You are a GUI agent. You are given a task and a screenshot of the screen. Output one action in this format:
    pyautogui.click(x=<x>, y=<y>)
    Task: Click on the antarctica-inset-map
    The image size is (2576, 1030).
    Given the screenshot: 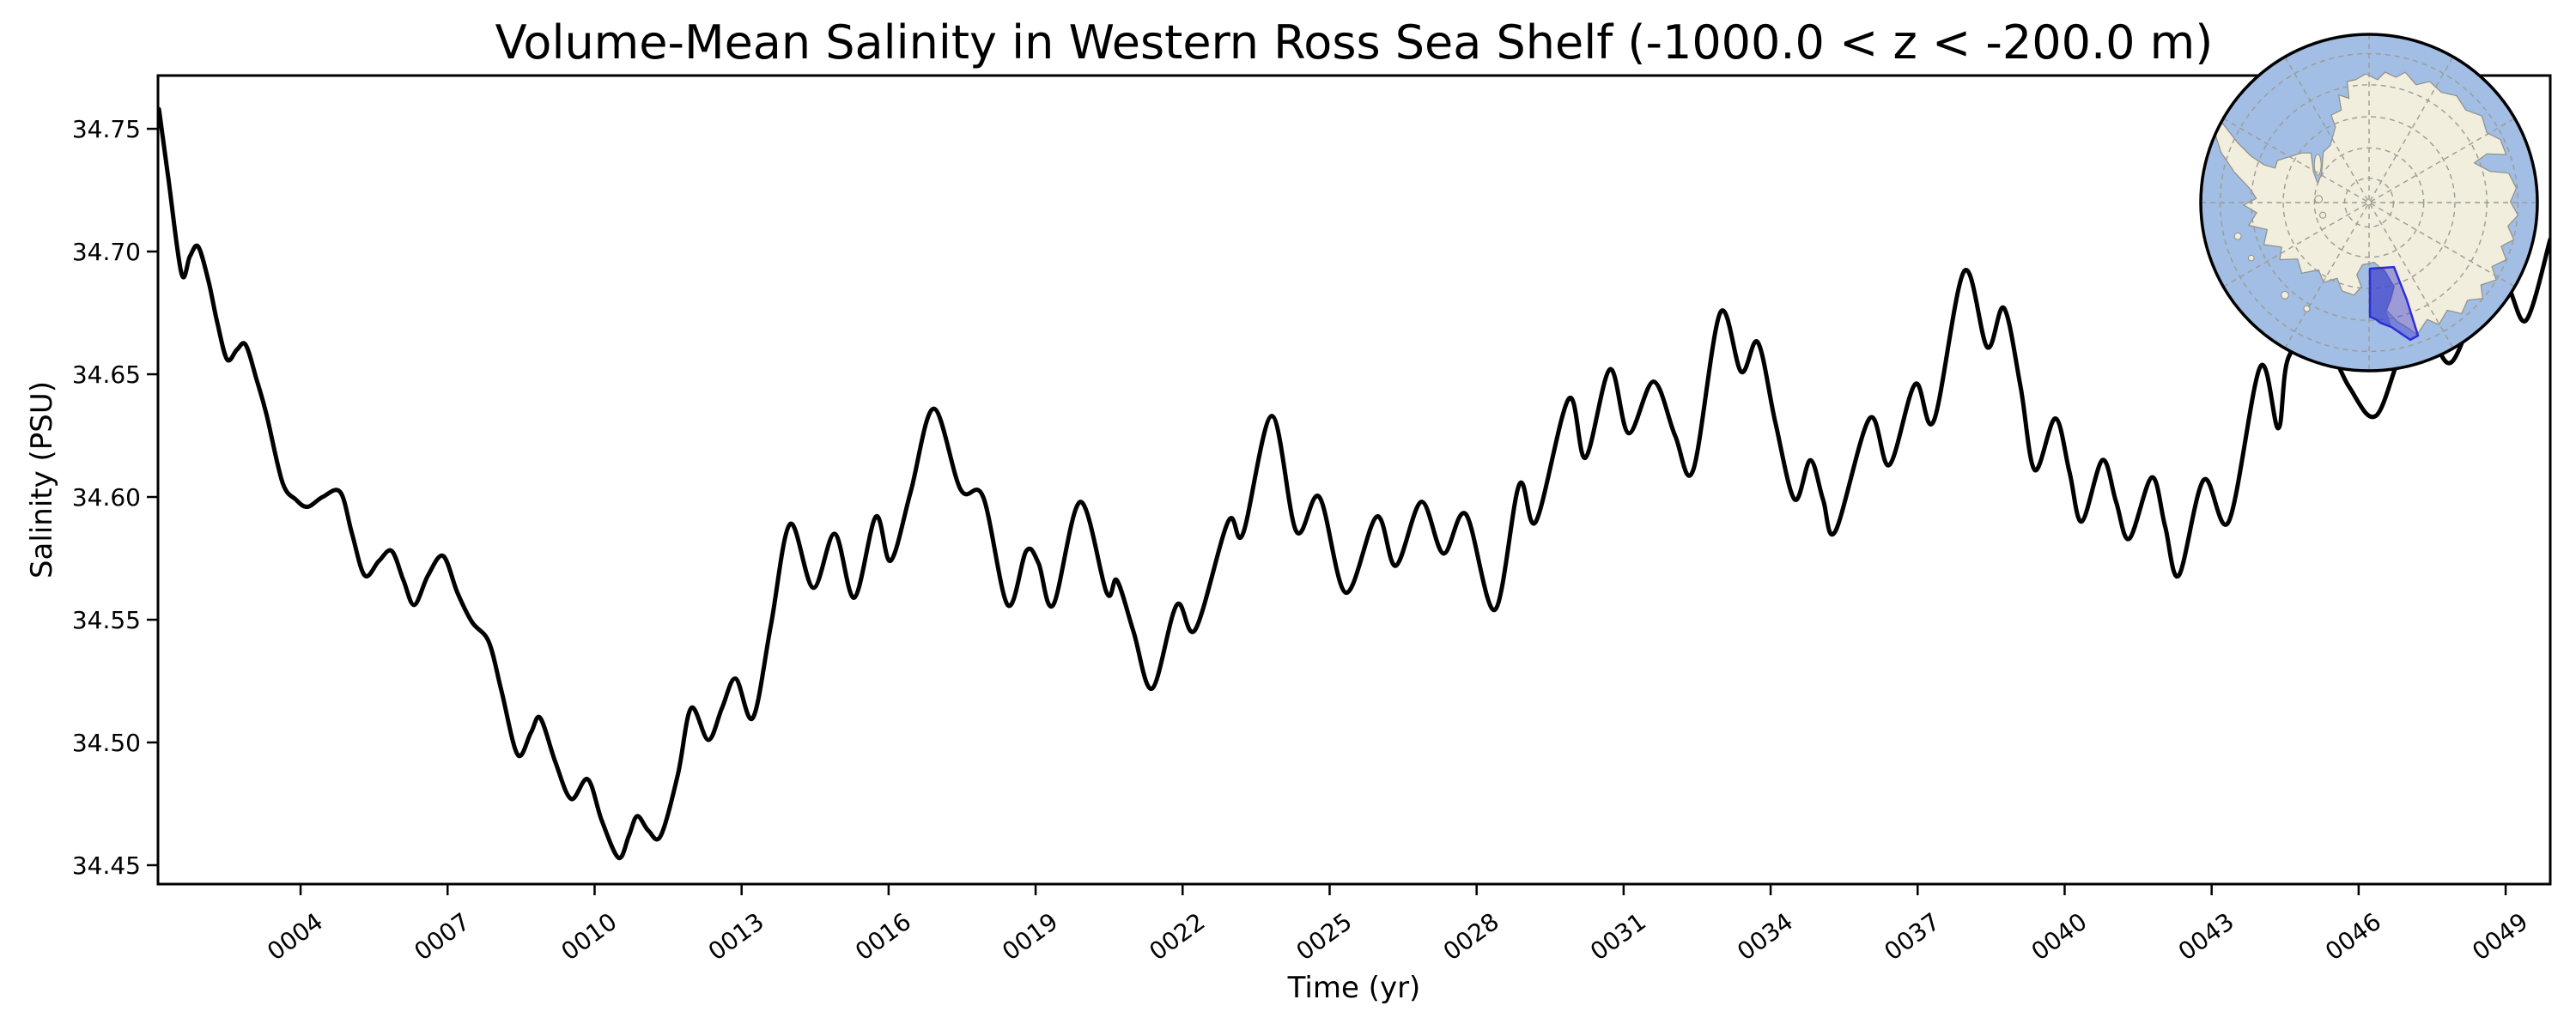 What is the action you would take?
    pyautogui.click(x=2369, y=203)
    